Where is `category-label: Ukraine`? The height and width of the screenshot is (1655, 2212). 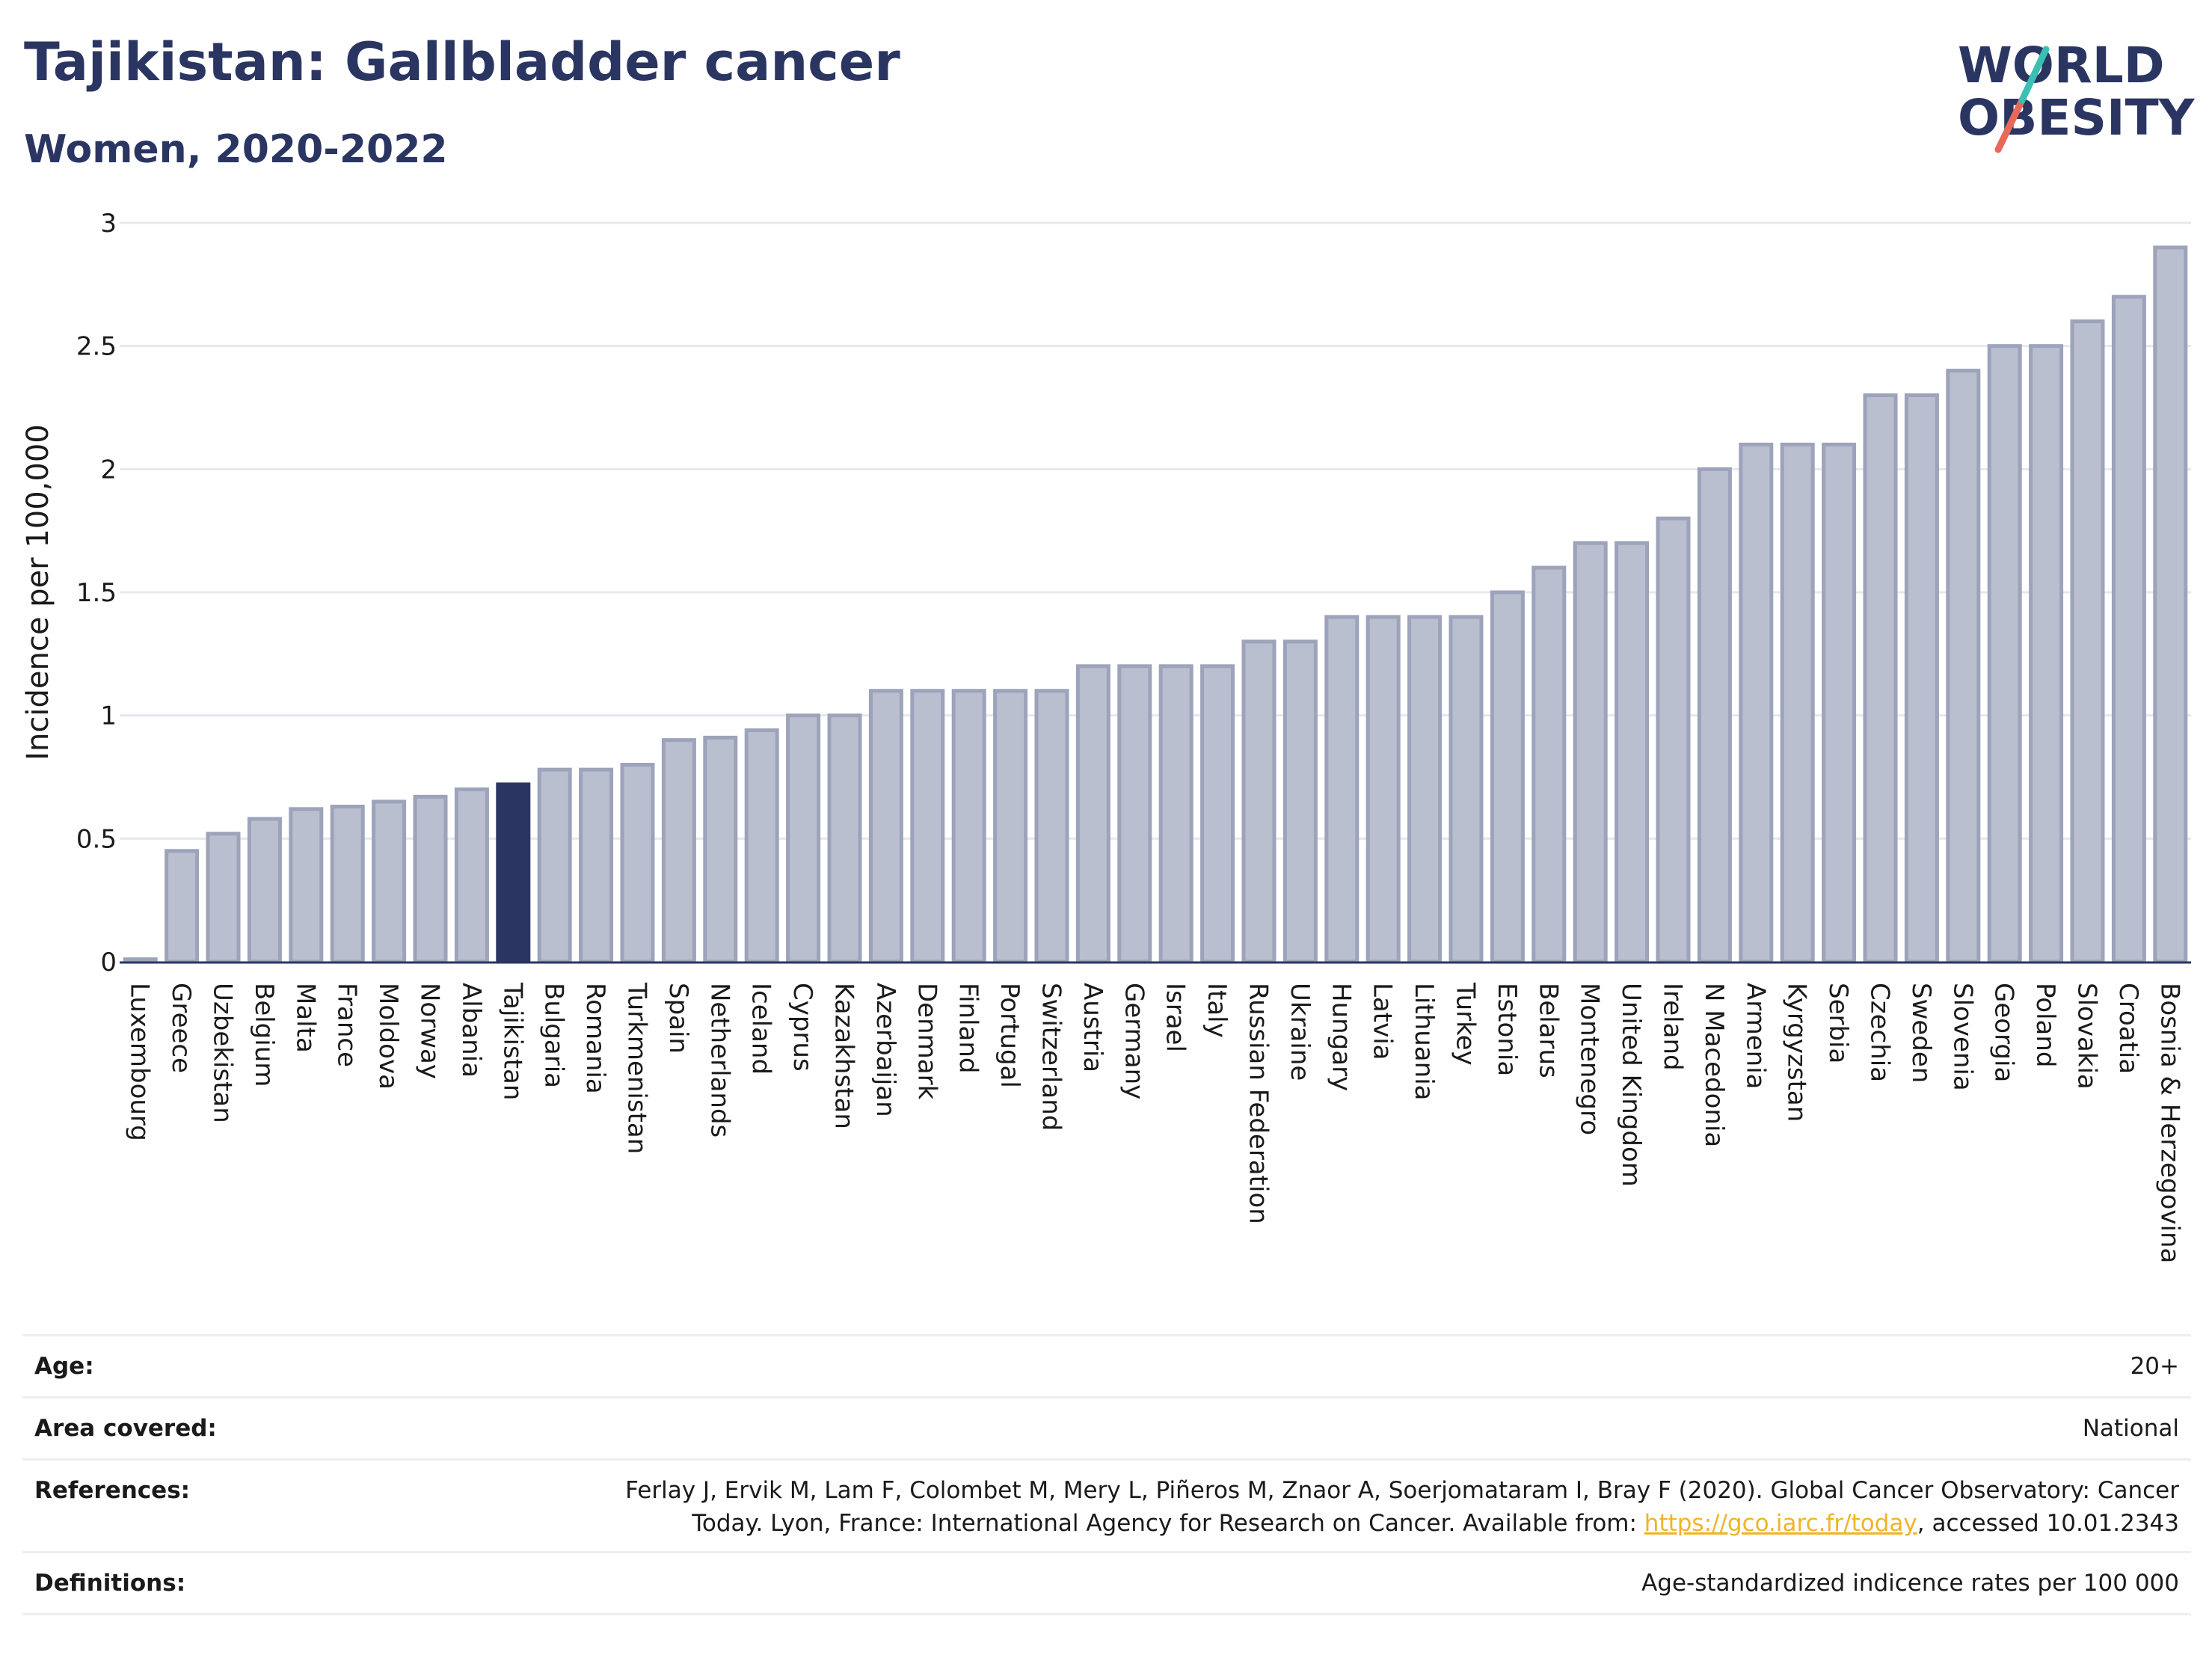 category-label: Ukraine is located at coordinates (1300, 1032).